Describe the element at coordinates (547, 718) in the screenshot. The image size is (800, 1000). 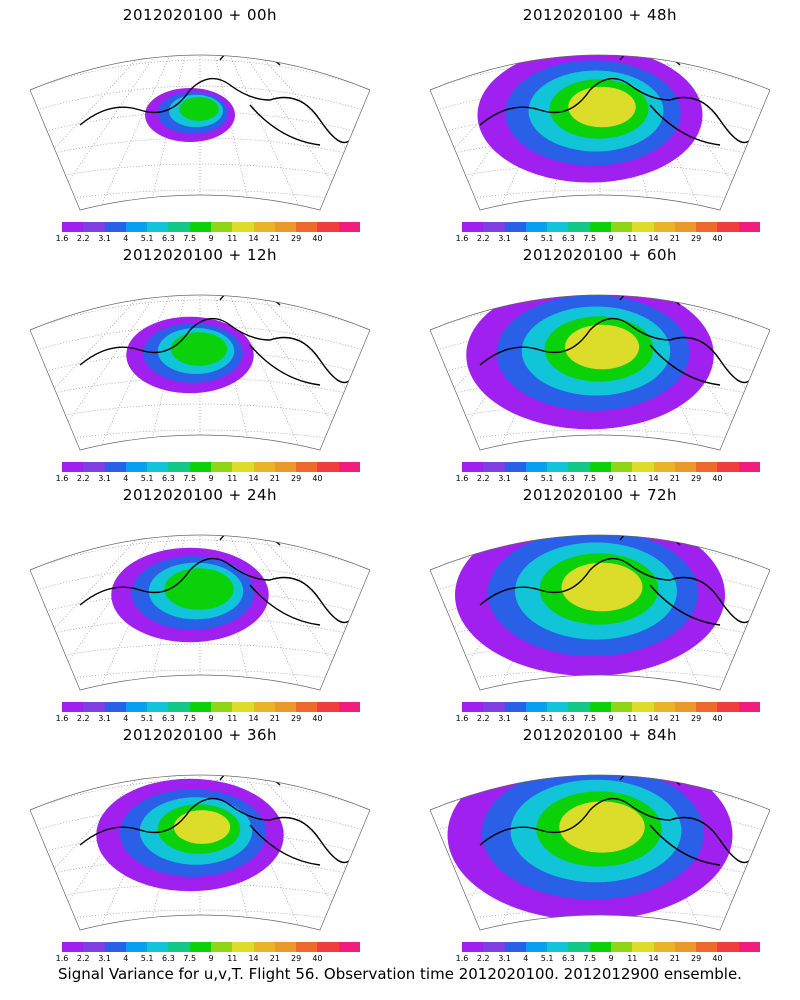
I see `colorbar-tick-label: 5.1` at that location.